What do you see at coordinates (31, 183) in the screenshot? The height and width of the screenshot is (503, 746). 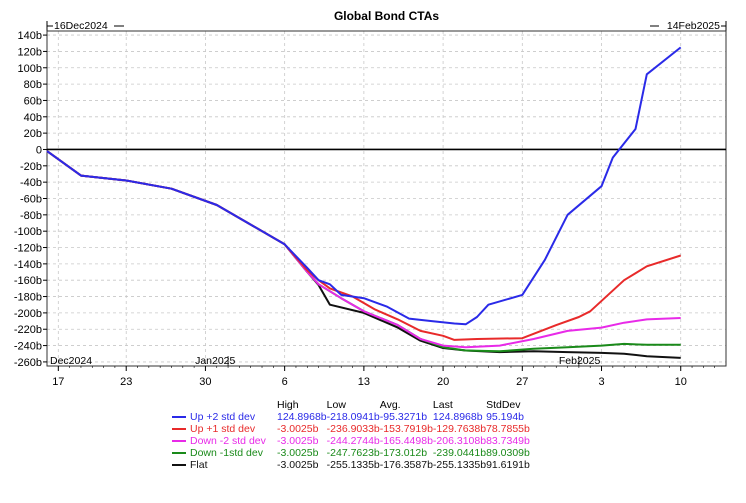 I see `y-tick-label: -40b` at bounding box center [31, 183].